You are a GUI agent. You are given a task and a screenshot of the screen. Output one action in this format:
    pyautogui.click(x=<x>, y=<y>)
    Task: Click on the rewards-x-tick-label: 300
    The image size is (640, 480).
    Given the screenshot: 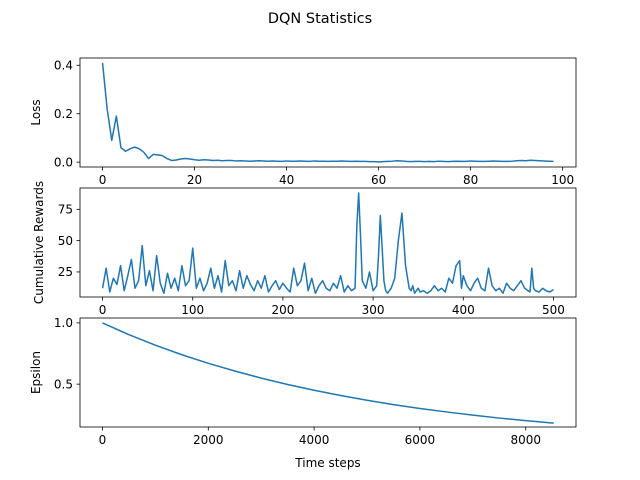 What is the action you would take?
    pyautogui.click(x=373, y=310)
    